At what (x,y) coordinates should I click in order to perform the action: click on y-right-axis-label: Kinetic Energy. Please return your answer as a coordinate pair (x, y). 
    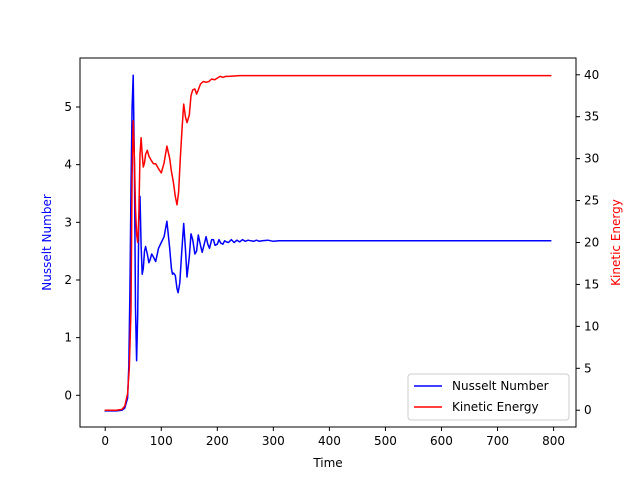
    Looking at the image, I should click on (616, 242).